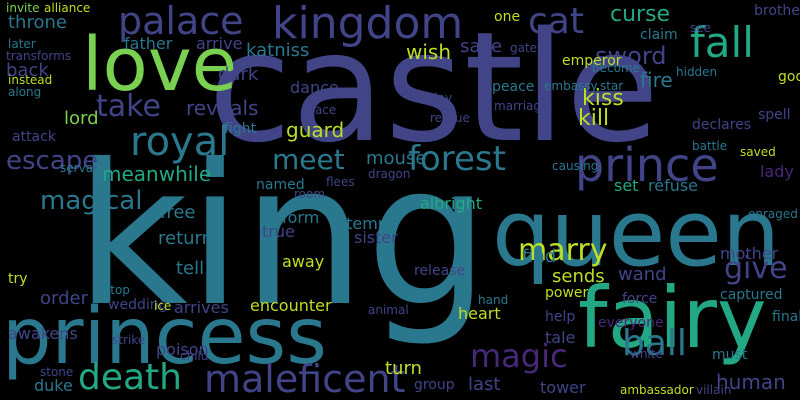  Describe the element at coordinates (484, 384) in the screenshot. I see `word: last` at that location.